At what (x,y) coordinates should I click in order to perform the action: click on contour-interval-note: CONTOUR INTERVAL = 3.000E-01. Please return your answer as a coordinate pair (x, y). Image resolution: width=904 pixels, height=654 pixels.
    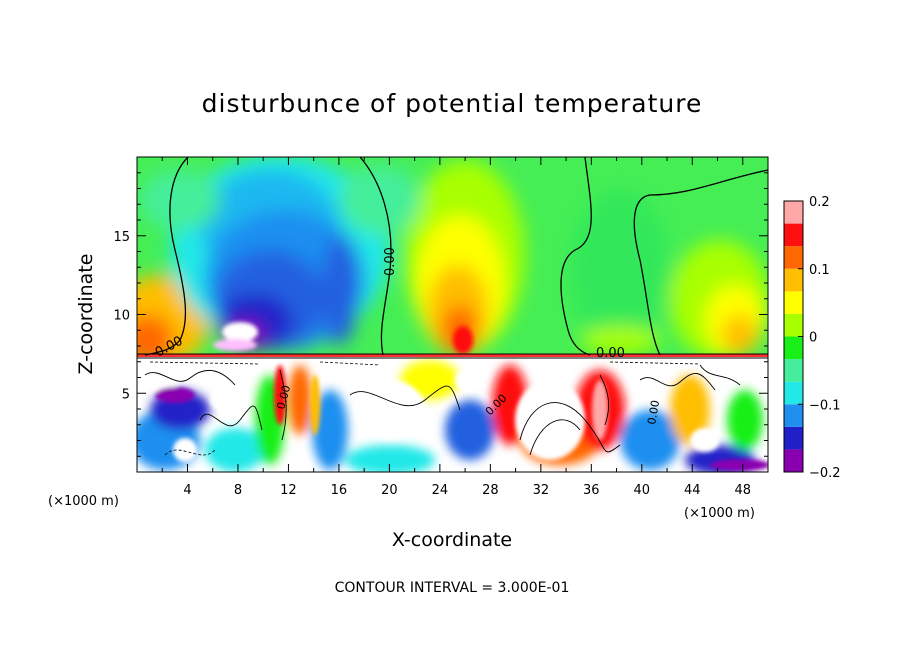
    Looking at the image, I should click on (452, 588).